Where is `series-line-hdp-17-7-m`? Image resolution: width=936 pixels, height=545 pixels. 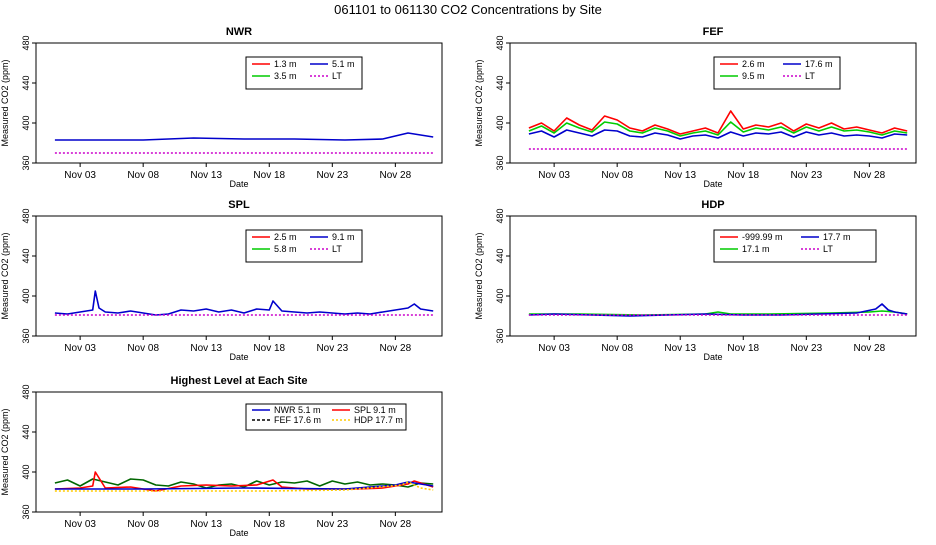
series-line-hdp-17-7-m is located at coordinates (244, 486).